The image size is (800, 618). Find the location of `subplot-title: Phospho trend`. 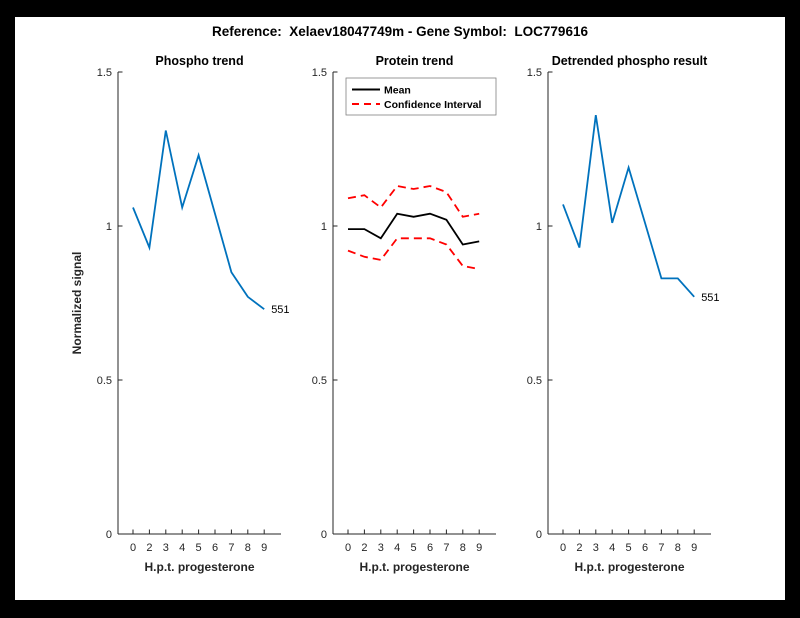

subplot-title: Phospho trend is located at coordinates (199, 61).